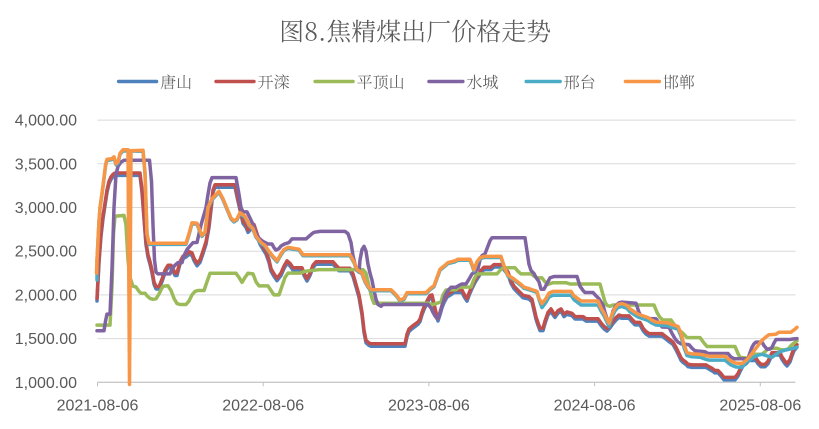  What do you see at coordinates (46, 295) in the screenshot?
I see `svg-text: 2,000.00` at bounding box center [46, 295].